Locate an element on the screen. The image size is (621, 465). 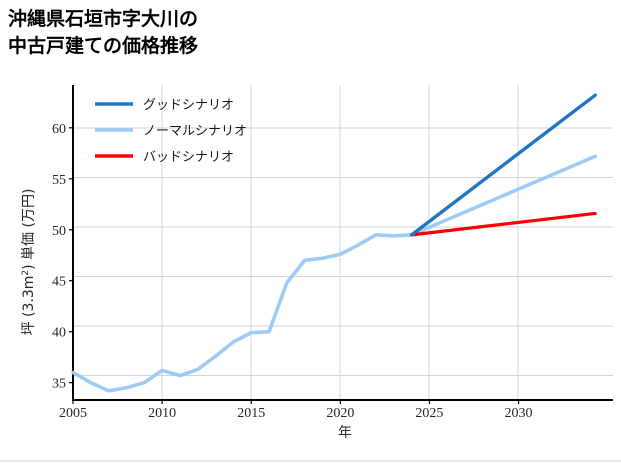
x-tick-label-2030: 2030 is located at coordinates (519, 413).